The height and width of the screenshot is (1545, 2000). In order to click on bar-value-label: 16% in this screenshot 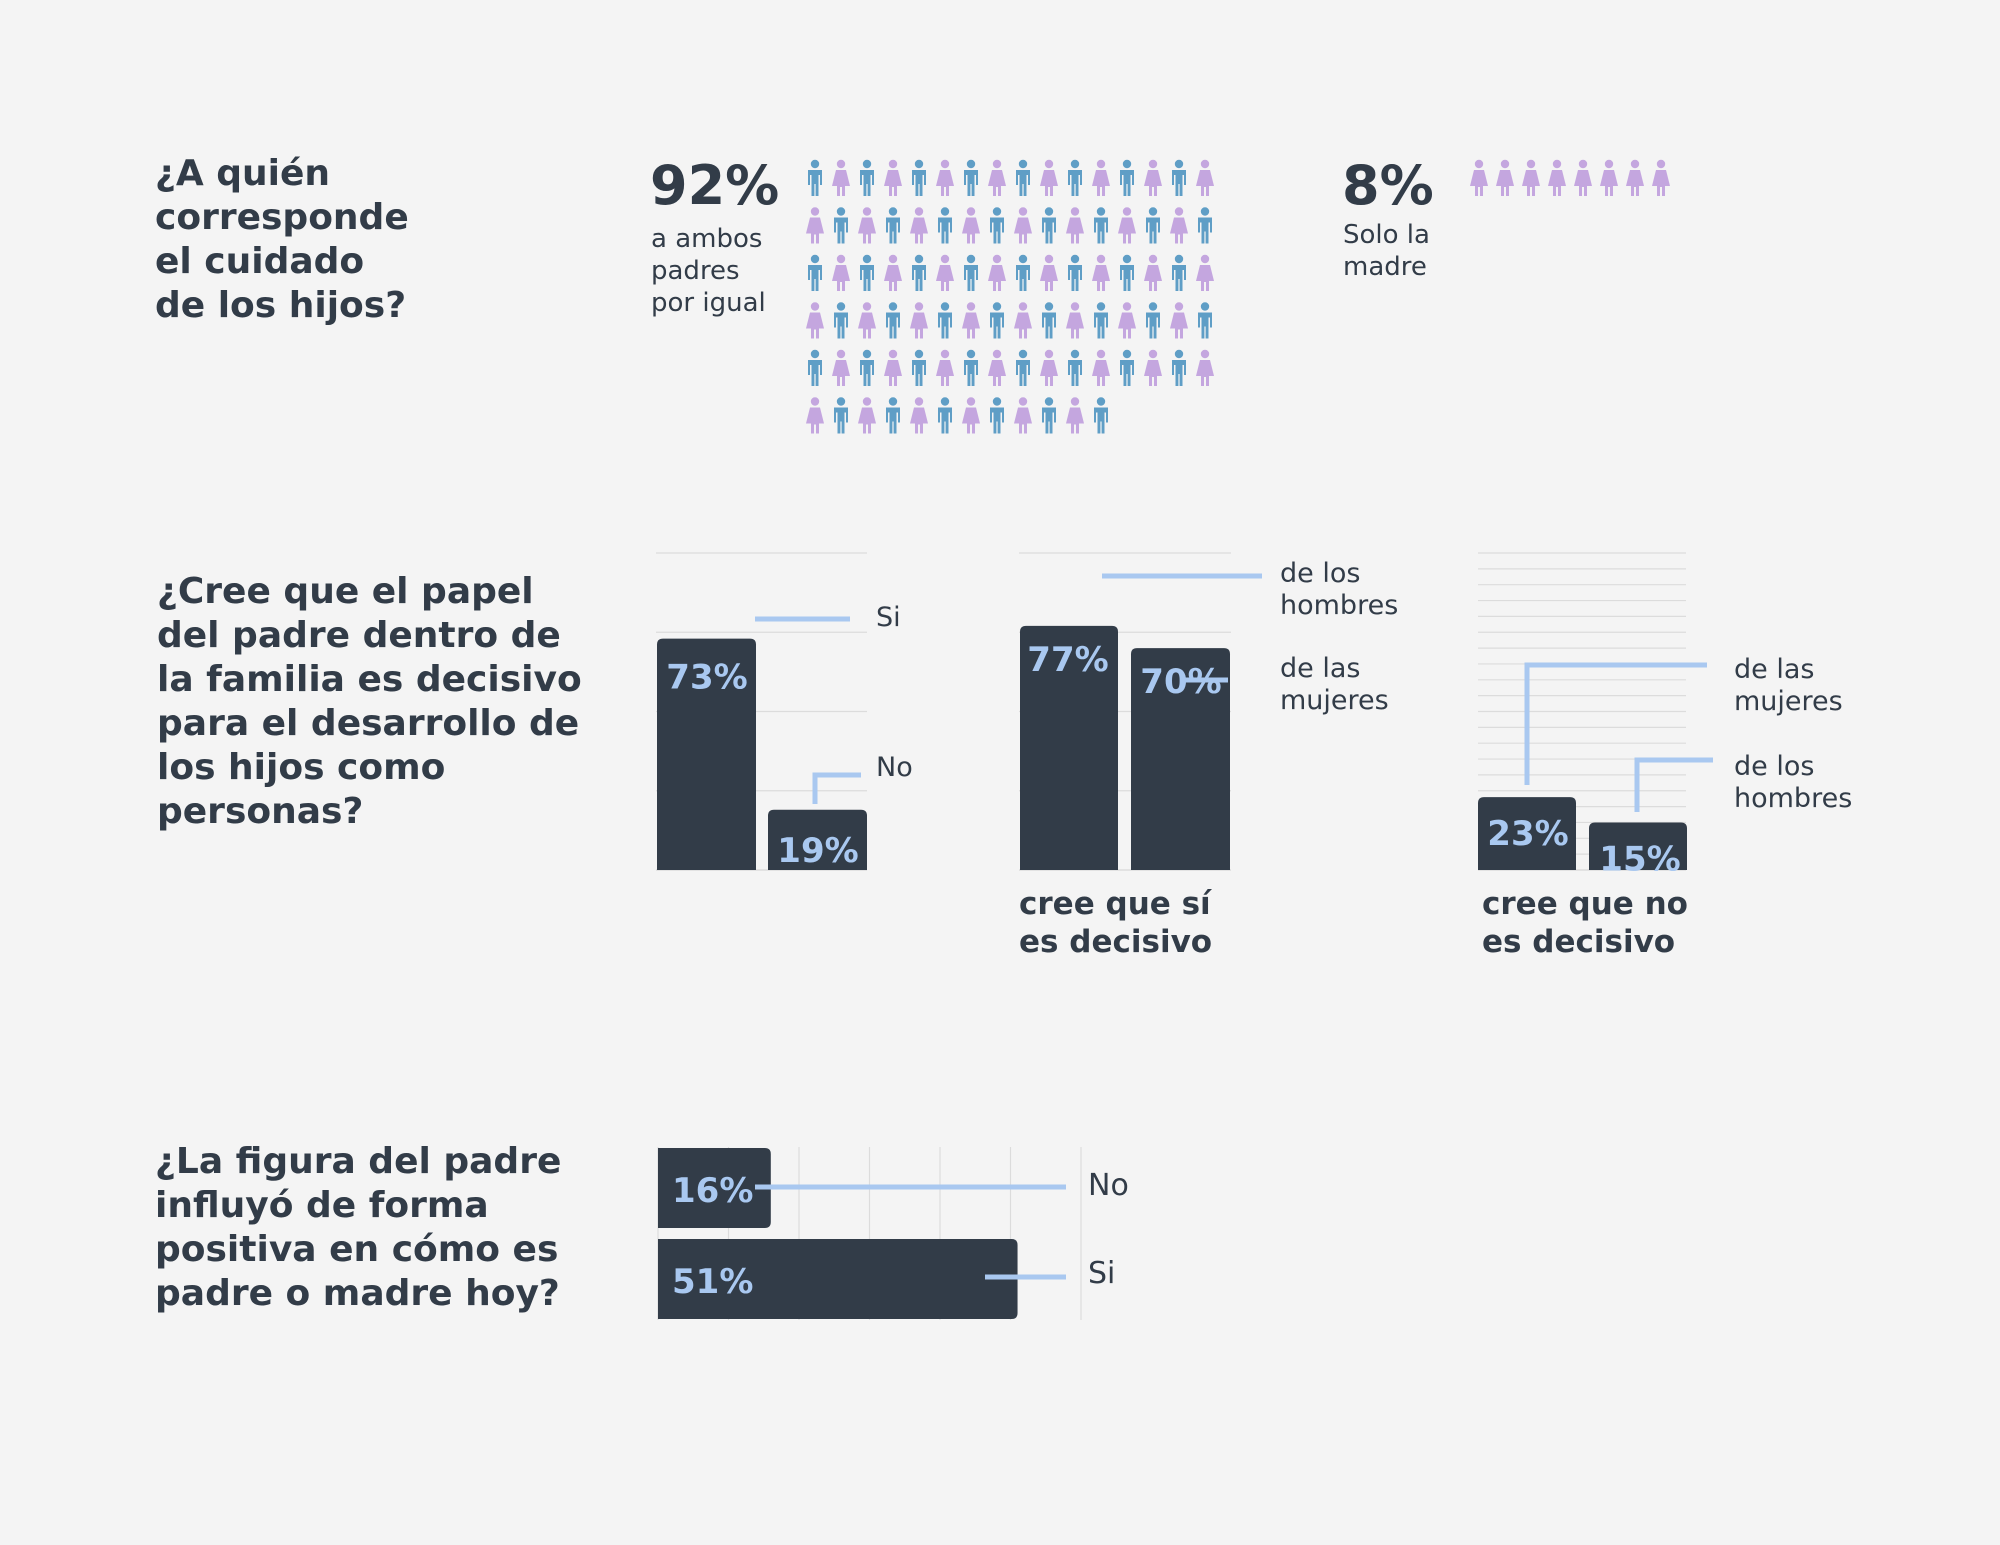, I will do `click(712, 1191)`.